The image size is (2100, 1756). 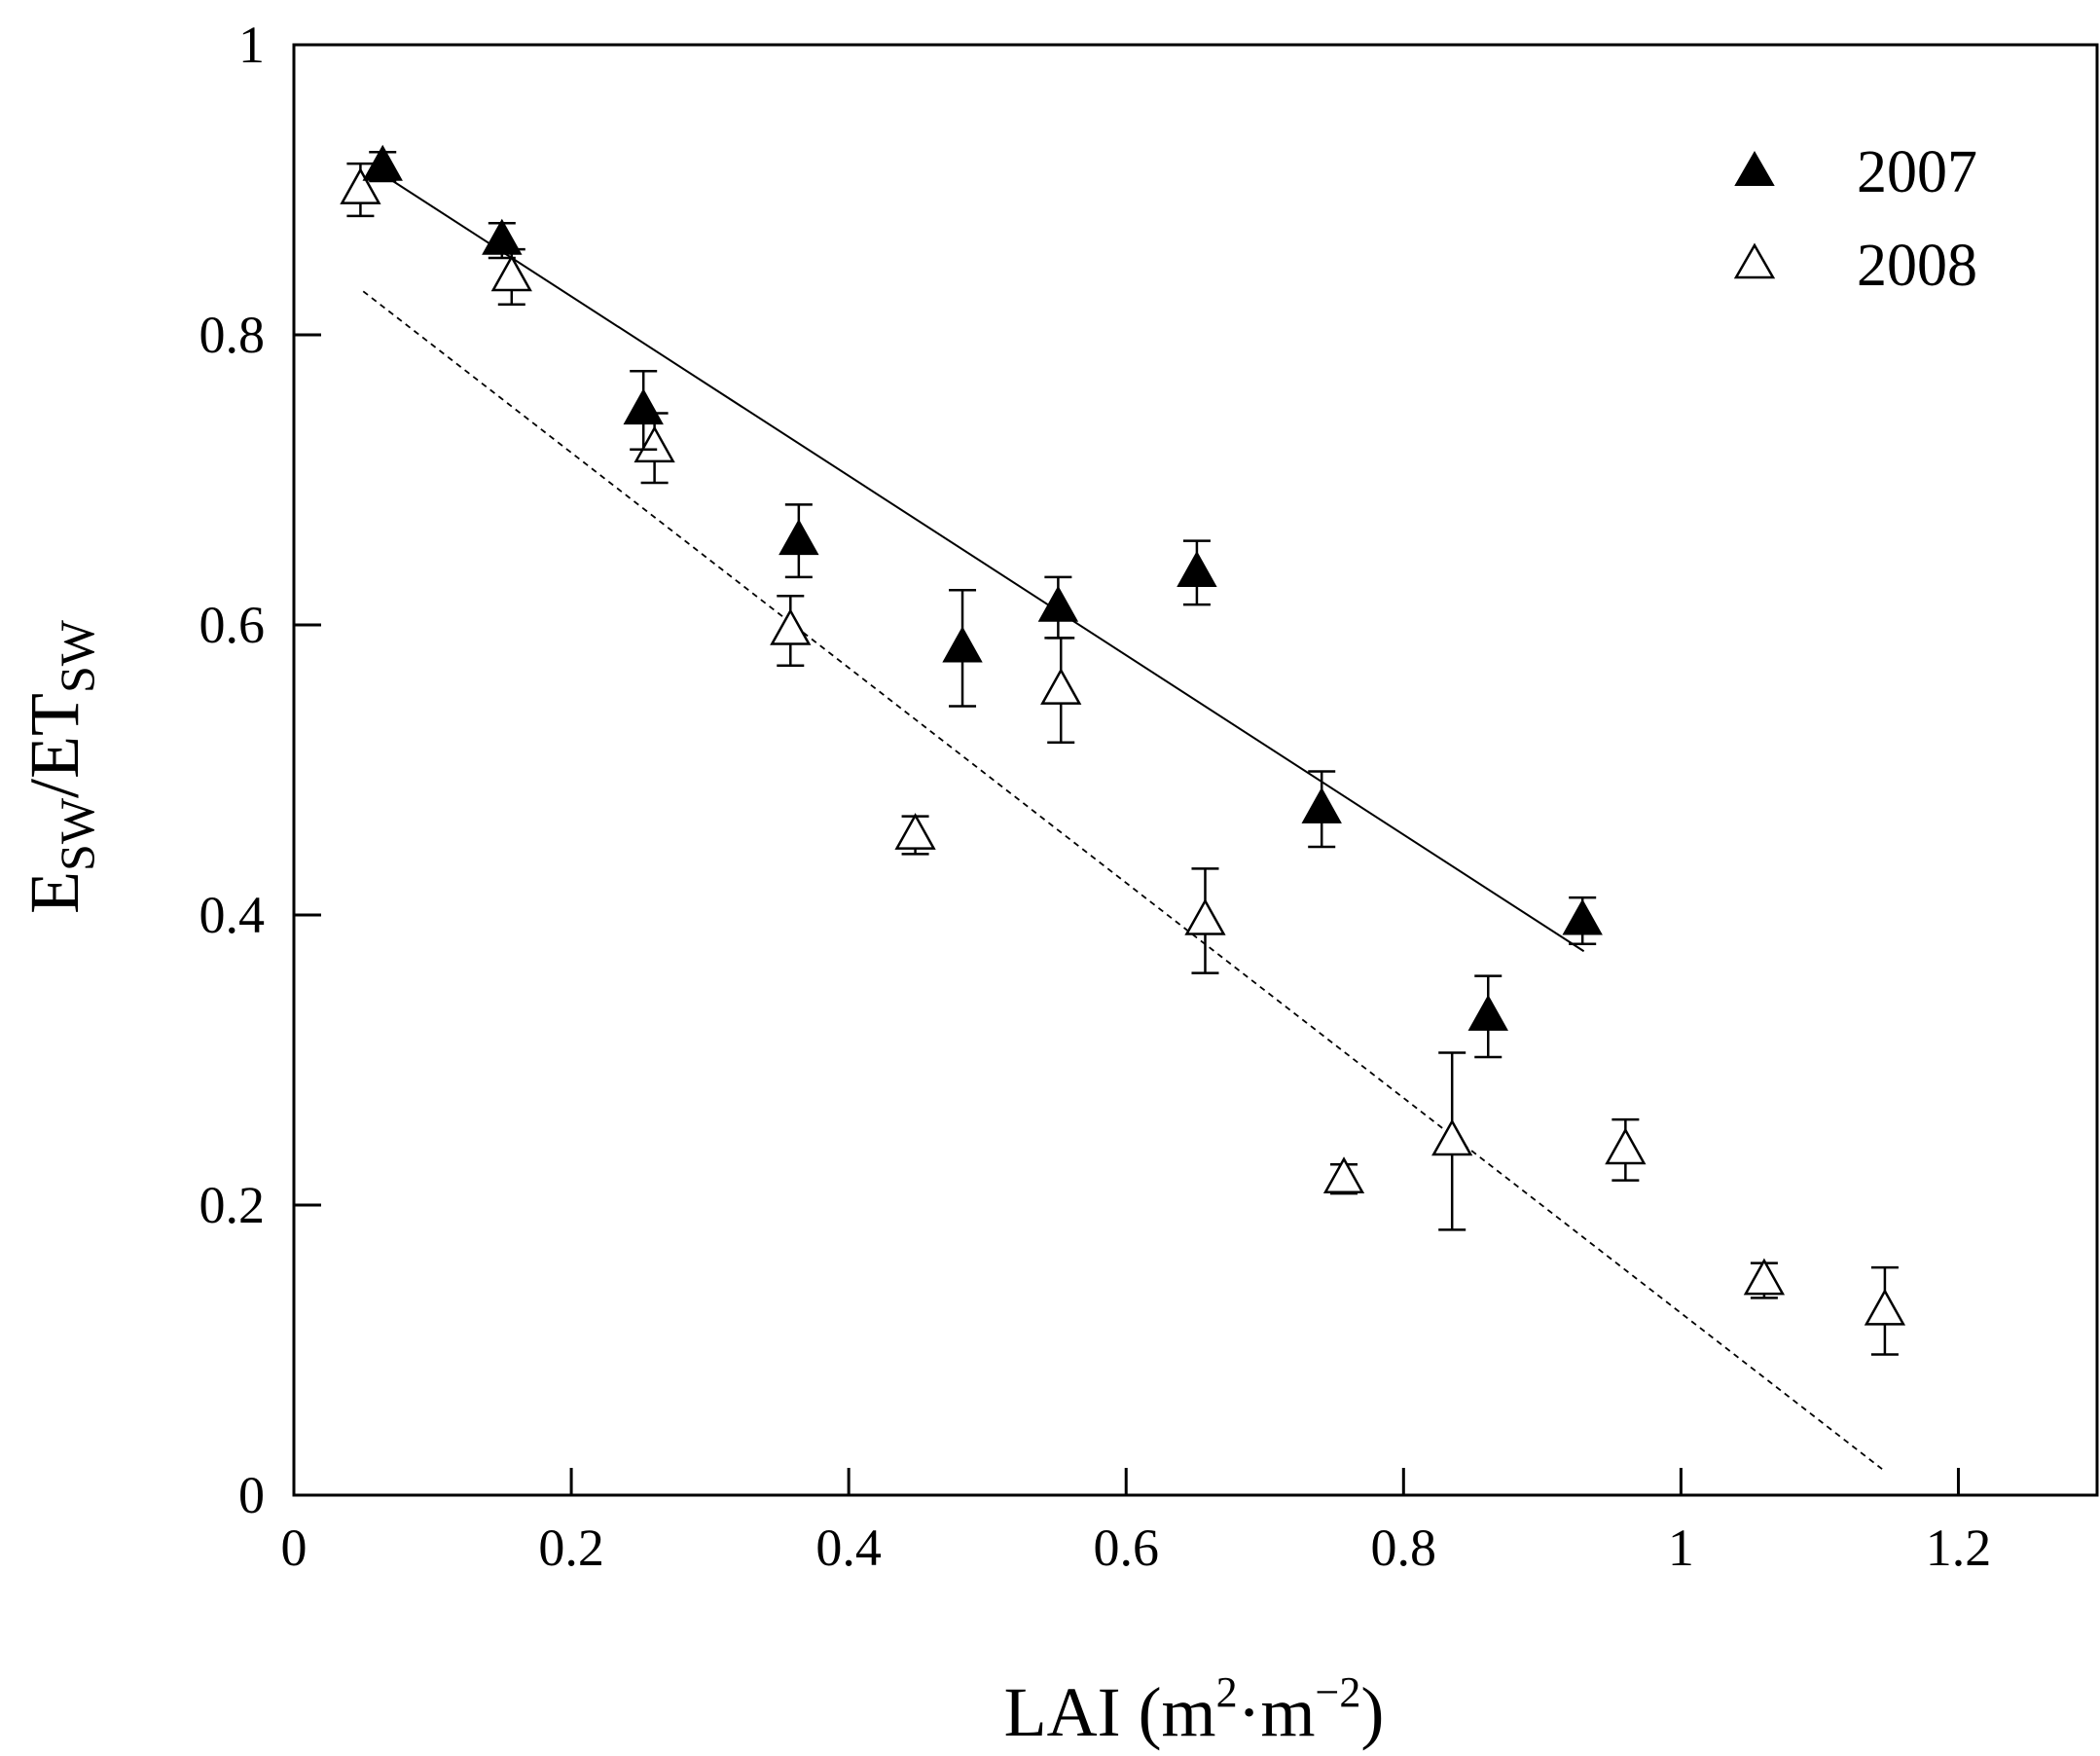 I want to click on y-tick-label: 1, so click(x=252, y=45).